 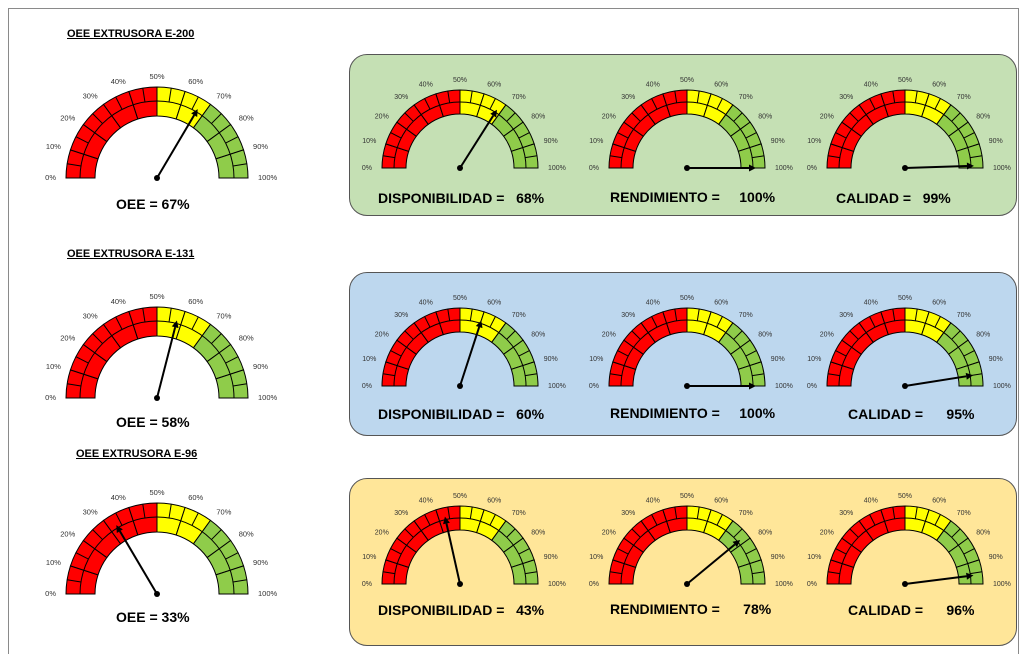 I want to click on gauge-disponibilidad: 0% 10% 20% 30% 40% 50% 60% 70% 80% 90% 100%, so click(x=464, y=540).